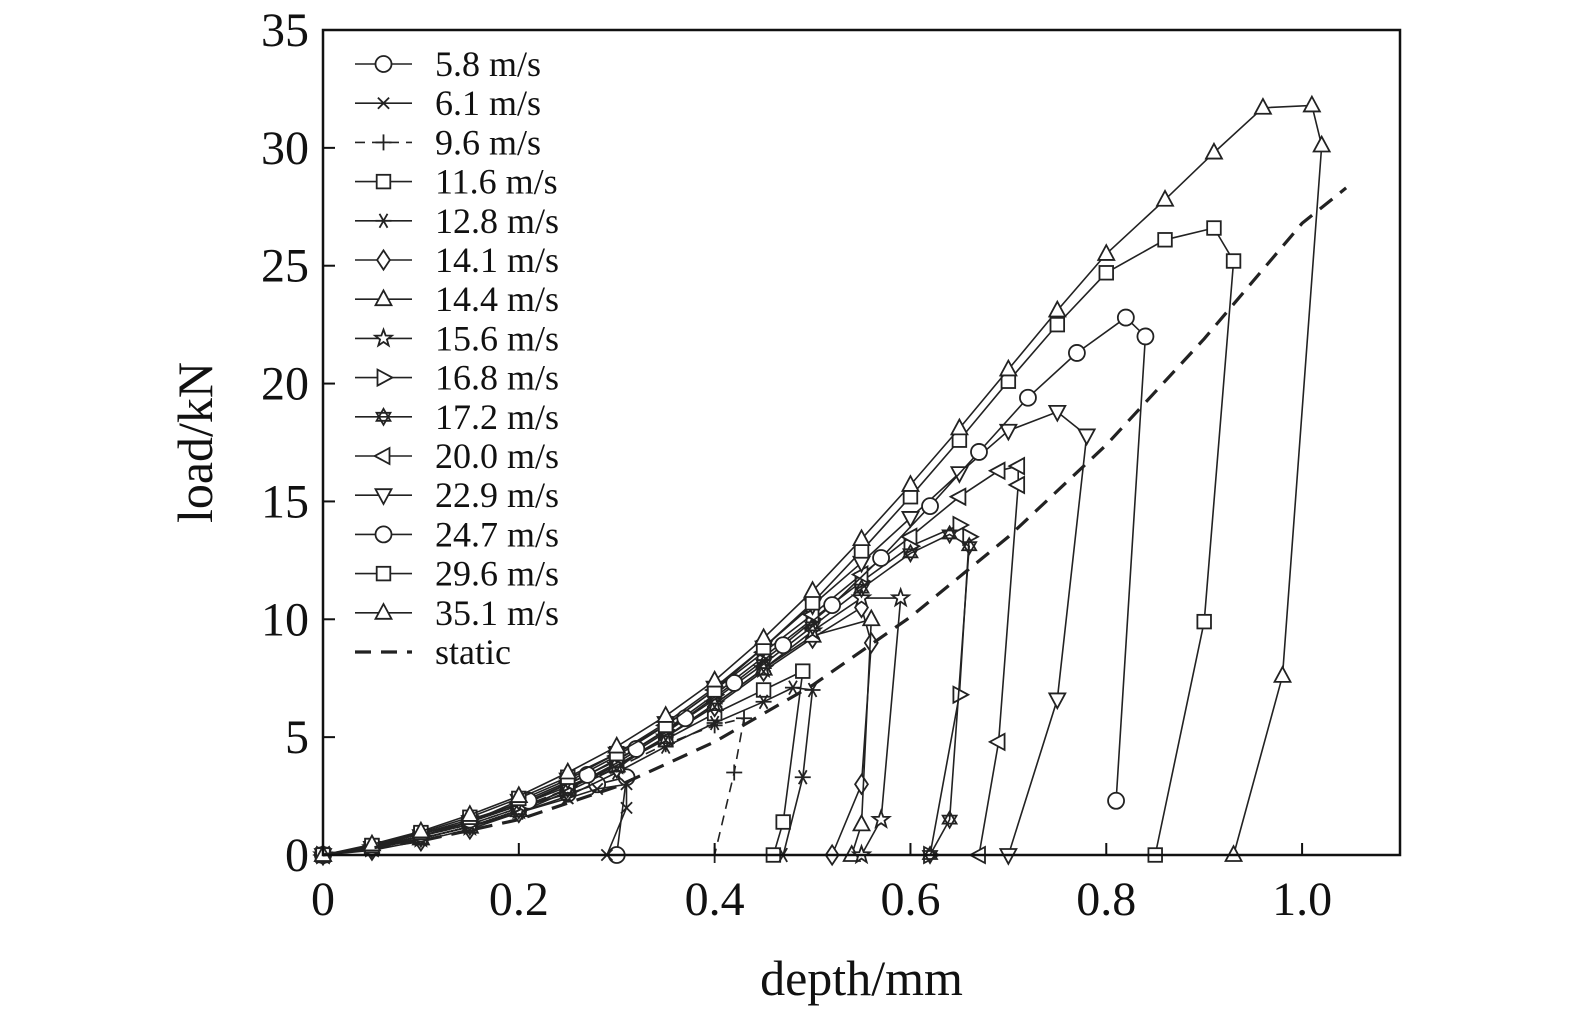 The width and height of the screenshot is (1575, 1018). I want to click on legend-item: 12.8 m/s, so click(457, 221).